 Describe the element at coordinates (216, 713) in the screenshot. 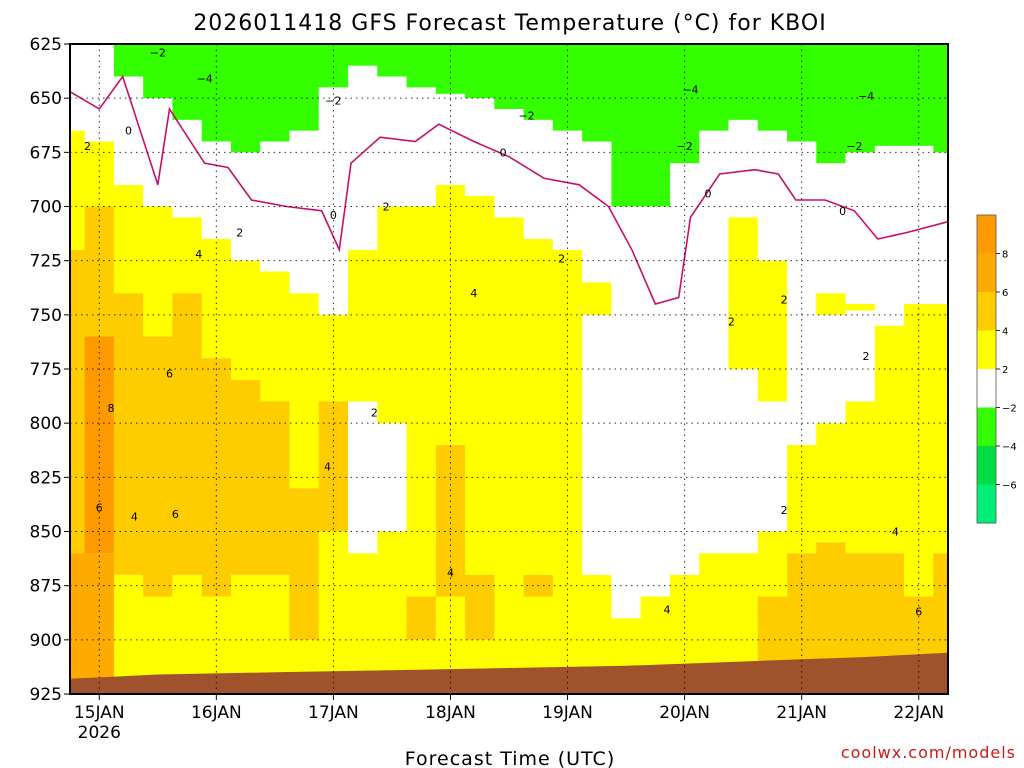

I see `x-tick-label: 16JAN` at that location.